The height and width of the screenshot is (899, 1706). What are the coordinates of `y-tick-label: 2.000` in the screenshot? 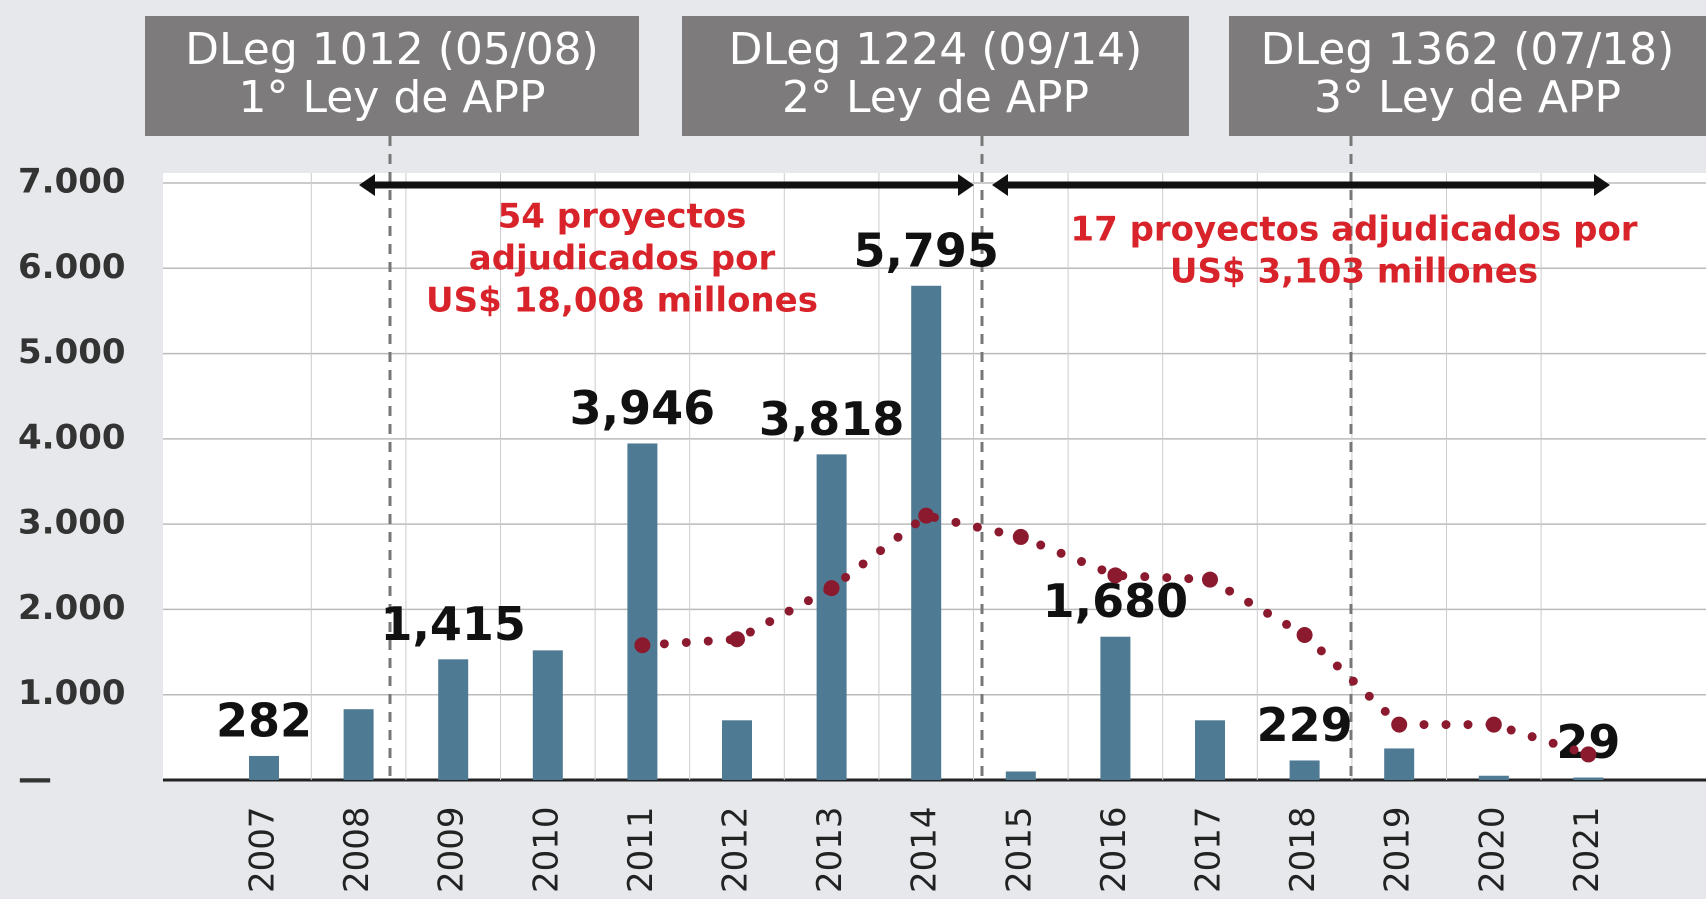 It's located at (72, 608).